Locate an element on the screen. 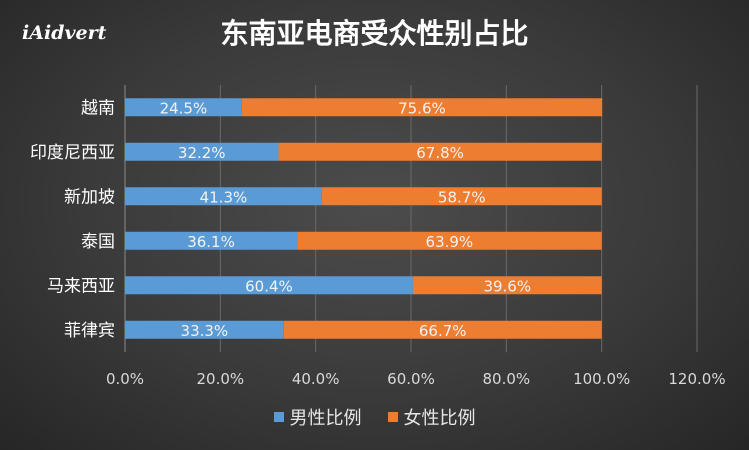 This screenshot has width=749, height=450. legend-label-female: 女性比例 is located at coordinates (439, 418).